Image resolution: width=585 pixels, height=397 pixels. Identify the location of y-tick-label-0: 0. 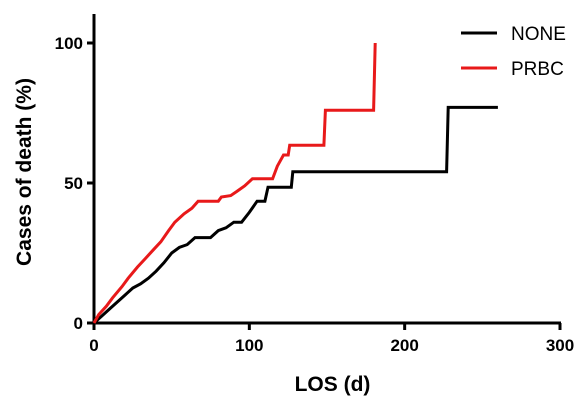
(78, 323).